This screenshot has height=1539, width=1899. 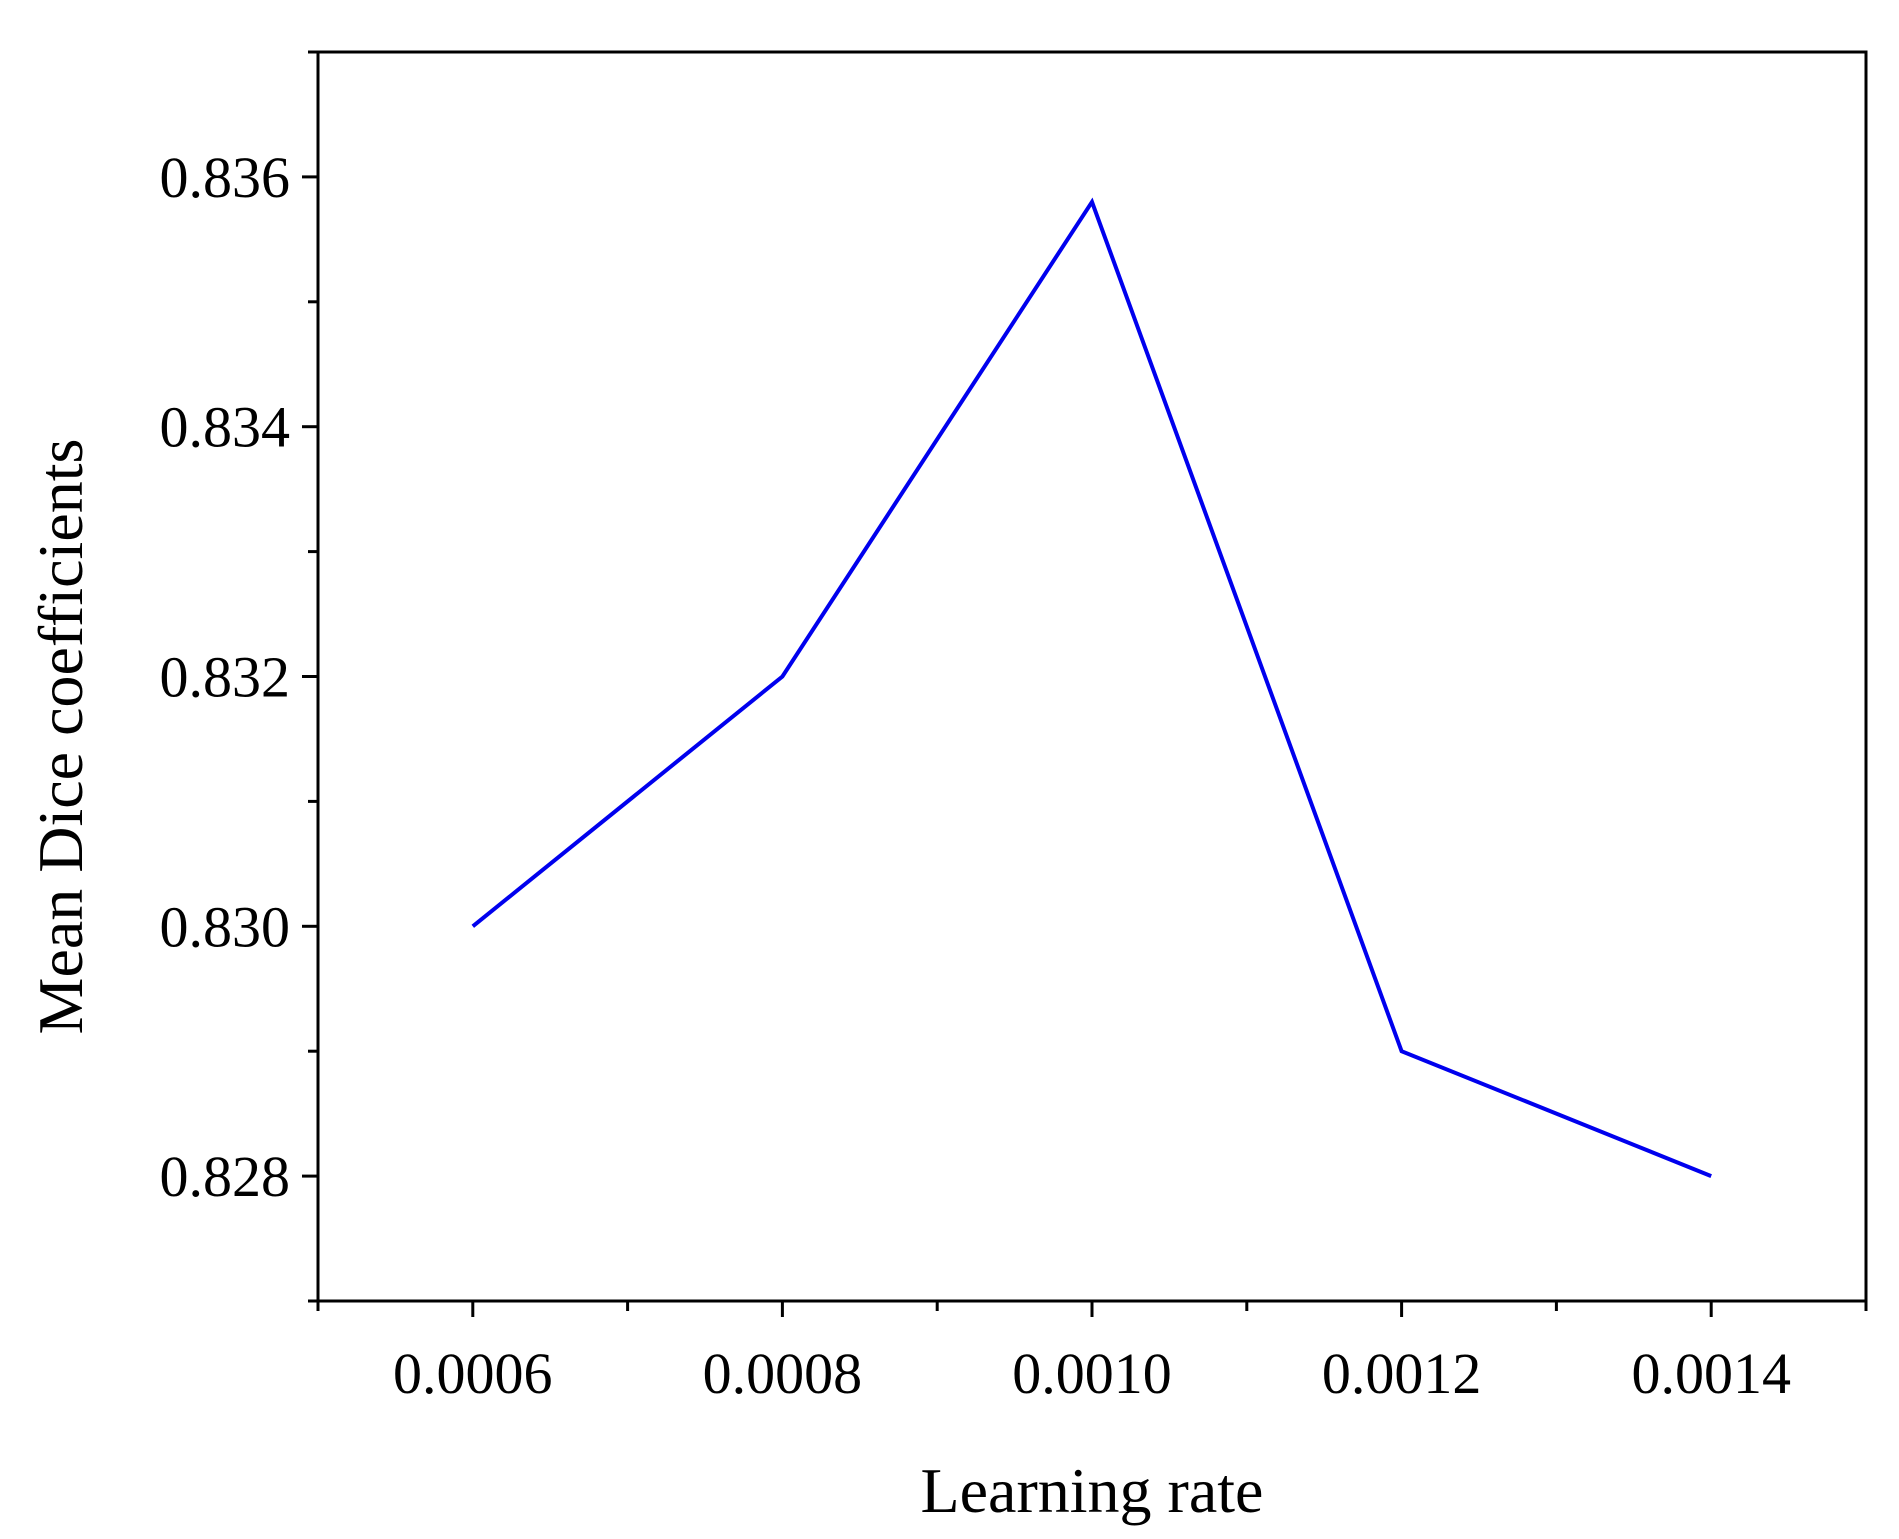 I want to click on y-axis-ticks: 0.828 0.830 0.832 0.834 0.836, so click(x=239, y=676).